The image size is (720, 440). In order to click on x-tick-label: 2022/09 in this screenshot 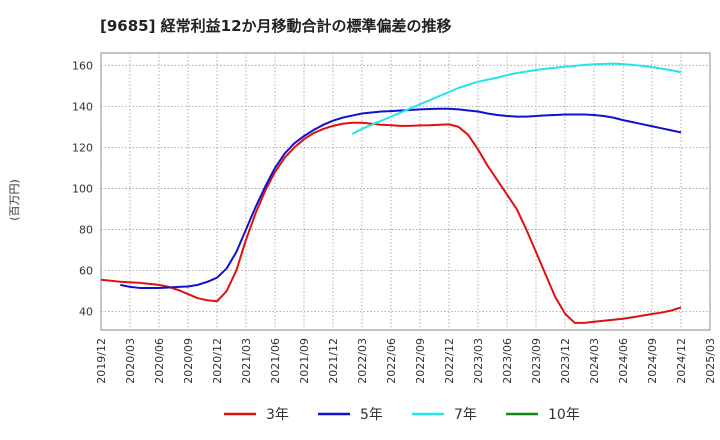, I will do `click(420, 361)`.